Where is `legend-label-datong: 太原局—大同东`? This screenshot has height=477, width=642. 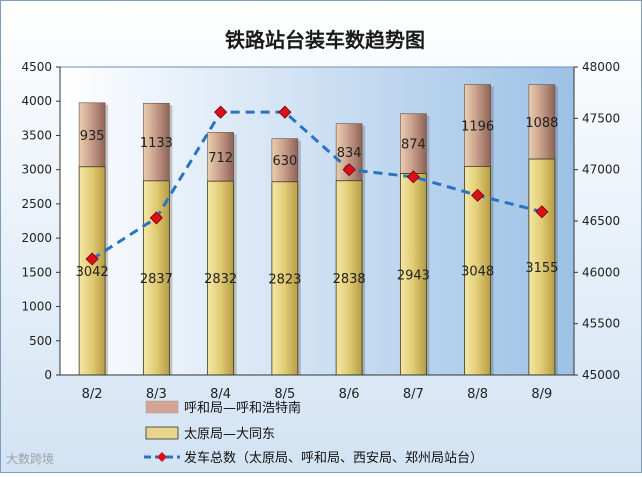
legend-label-datong: 太原局—大同东 is located at coordinates (229, 434).